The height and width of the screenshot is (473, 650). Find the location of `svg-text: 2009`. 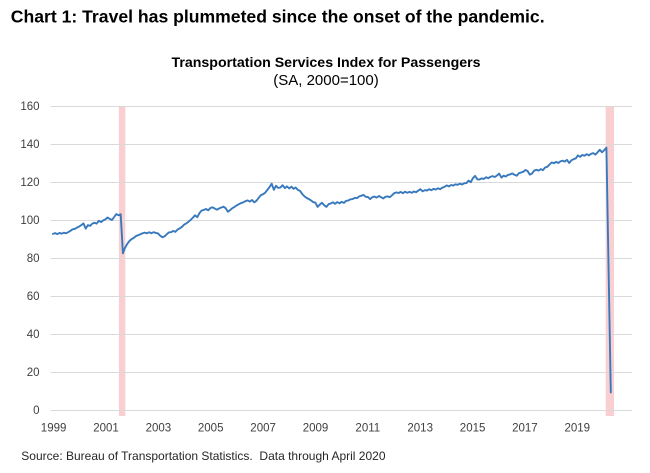

svg-text: 2009 is located at coordinates (316, 429).